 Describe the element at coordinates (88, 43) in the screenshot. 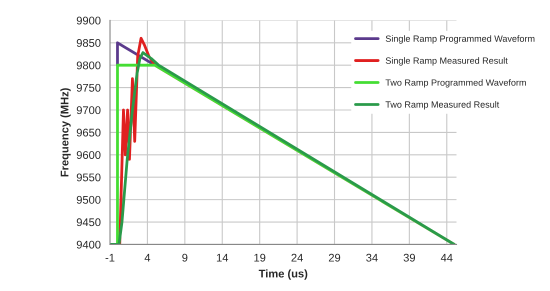

I see `y-tick-label: 9850` at that location.